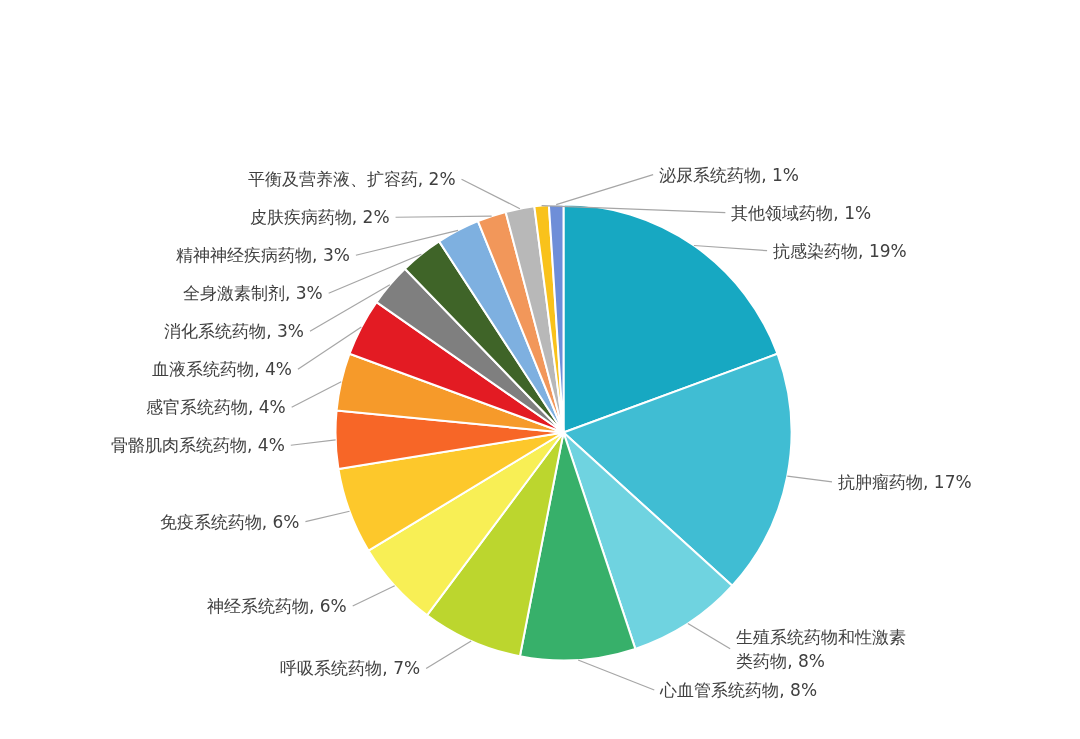 The height and width of the screenshot is (739, 1080). What do you see at coordinates (350, 668) in the screenshot?
I see `slice-label: 呼吸系统药物, 7%` at bounding box center [350, 668].